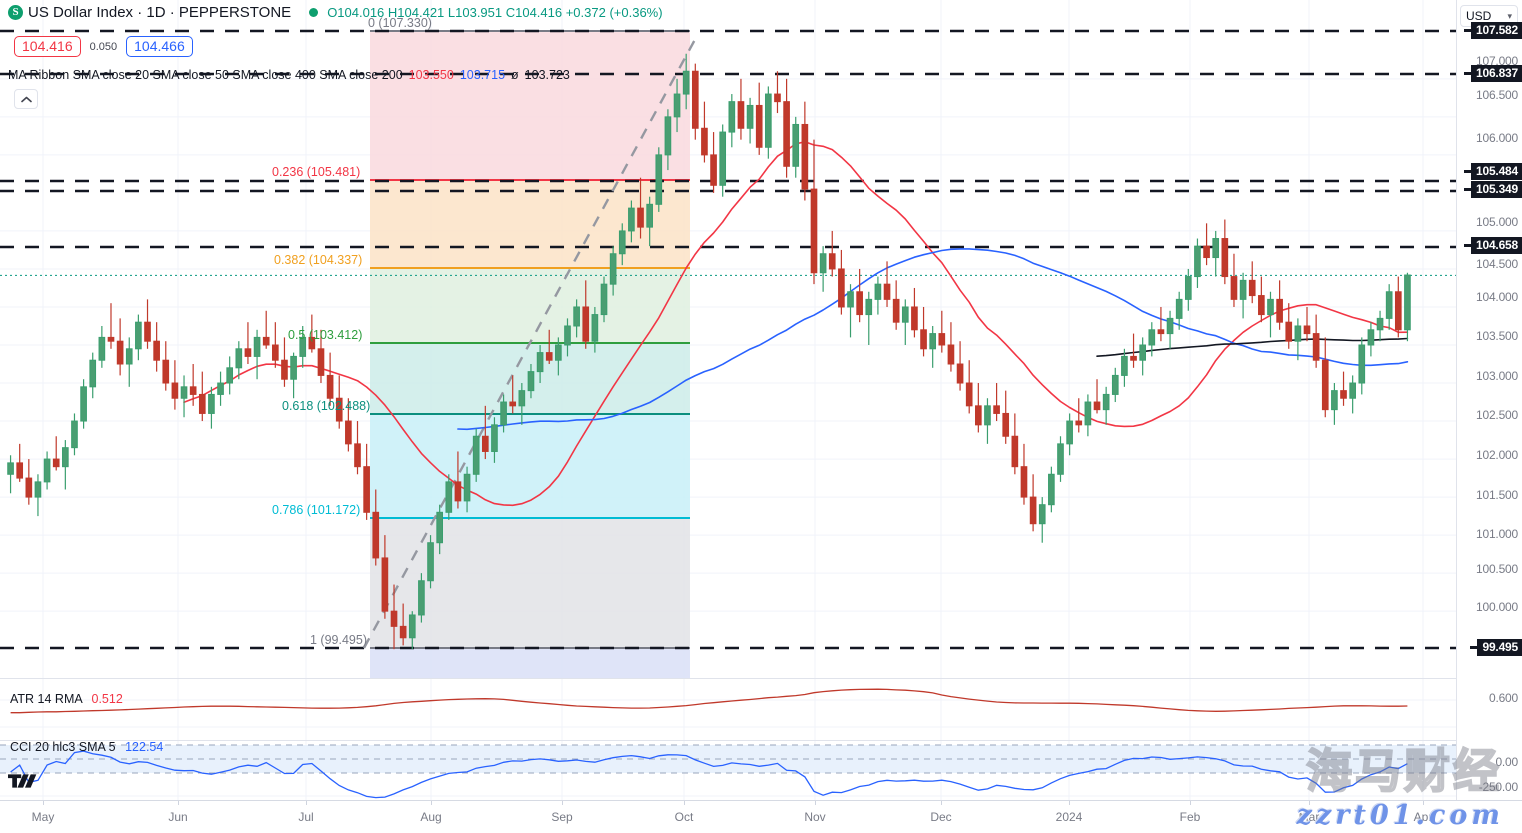  I want to click on chevron-up-icon, so click(26, 99).